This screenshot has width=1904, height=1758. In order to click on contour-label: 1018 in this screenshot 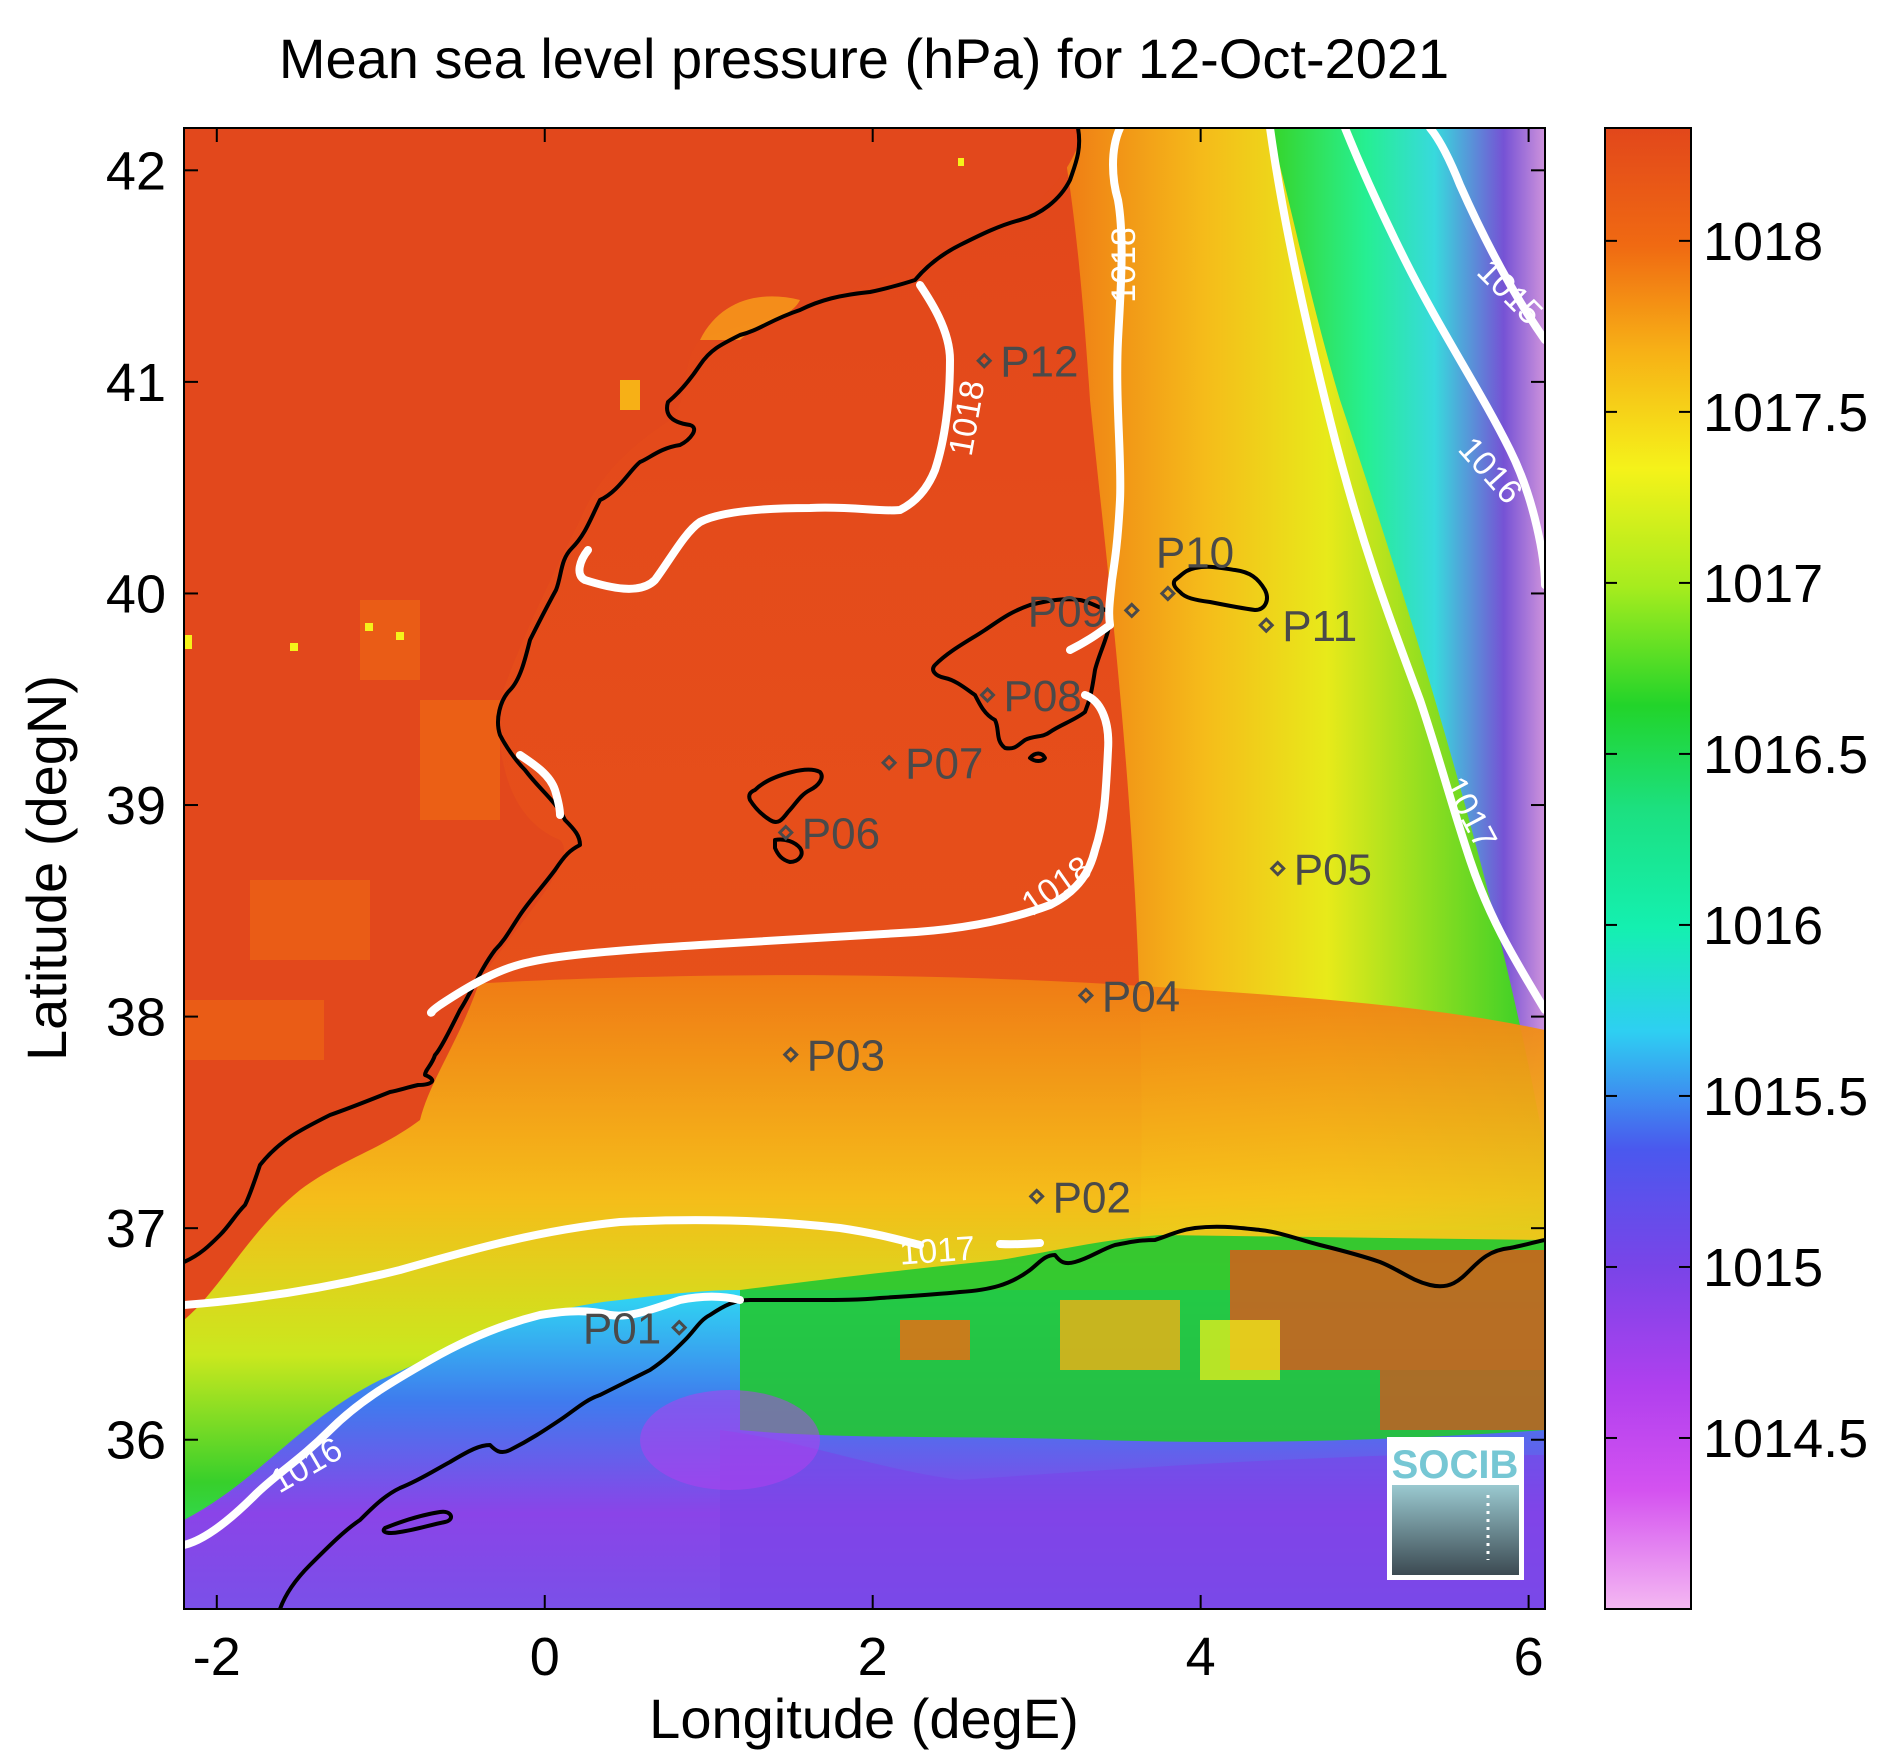, I will do `click(1124, 265)`.